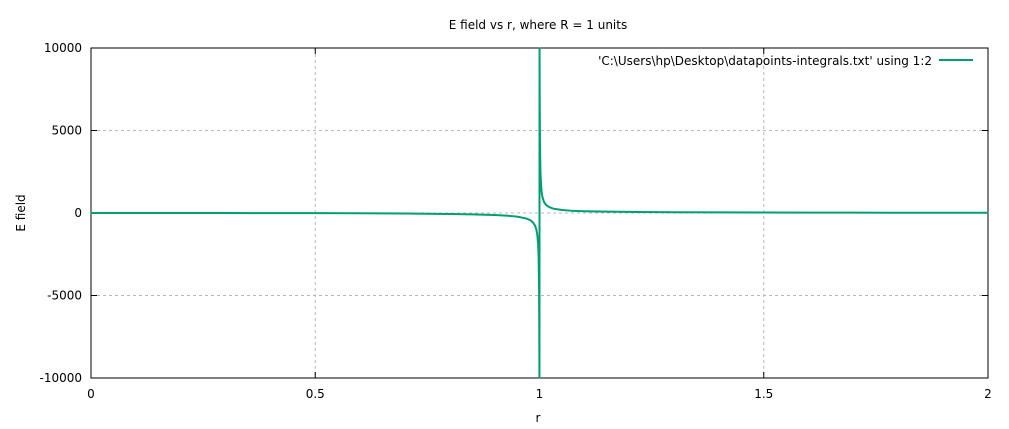 This screenshot has height=429, width=1009. What do you see at coordinates (78, 213) in the screenshot?
I see `y-tick-label: 0` at bounding box center [78, 213].